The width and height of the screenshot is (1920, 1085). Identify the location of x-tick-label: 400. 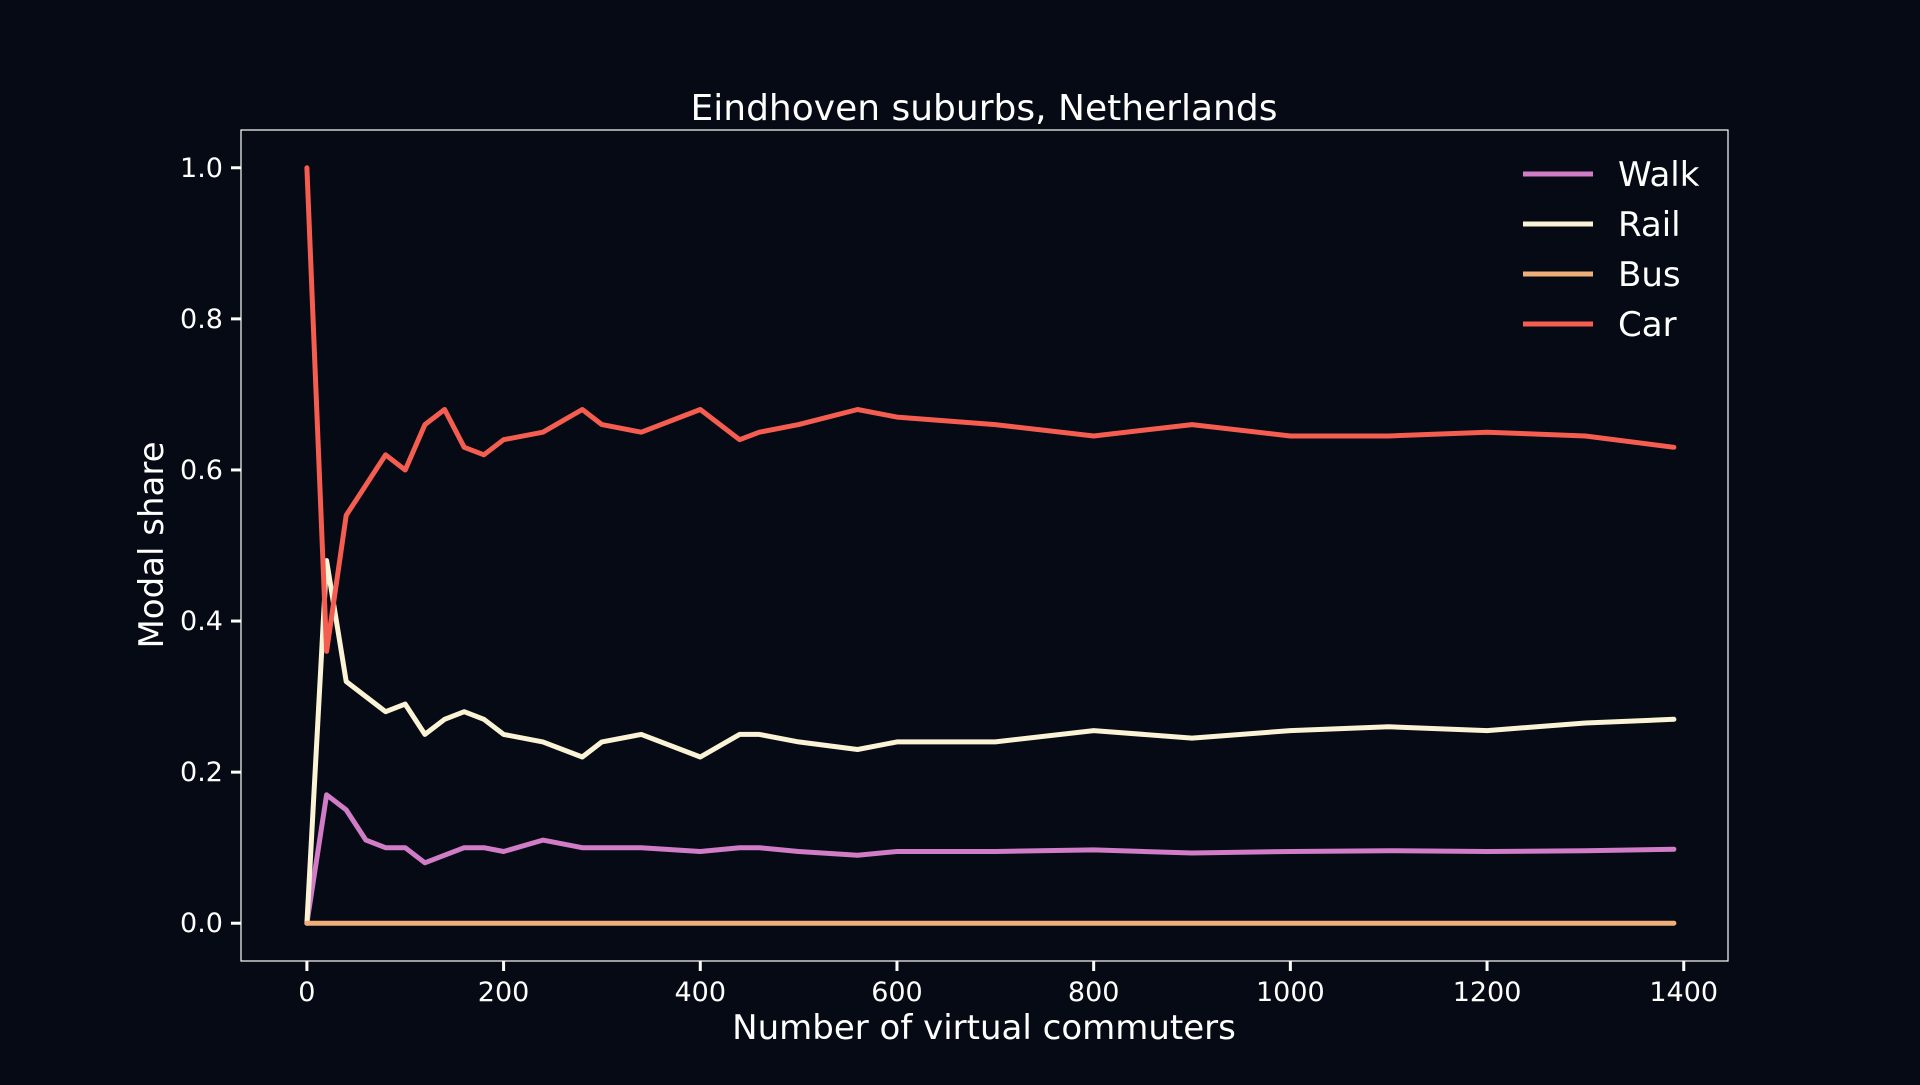
(701, 992).